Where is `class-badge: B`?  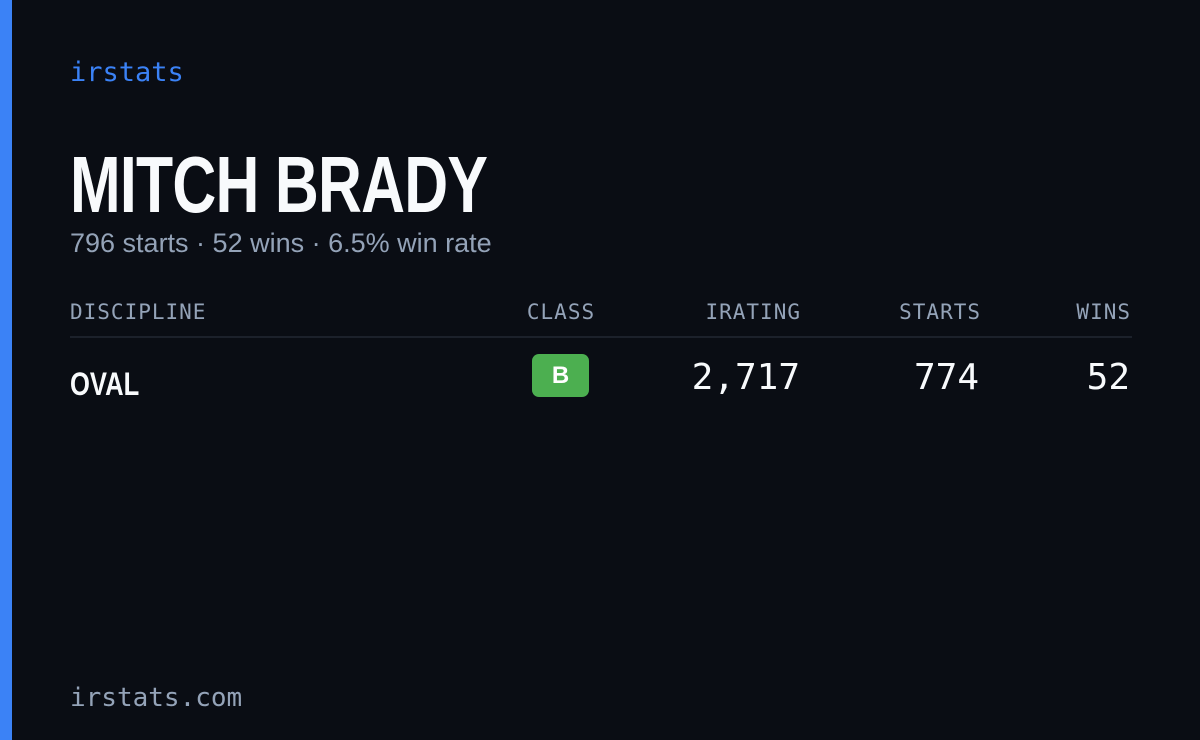
class-badge: B is located at coordinates (560, 375).